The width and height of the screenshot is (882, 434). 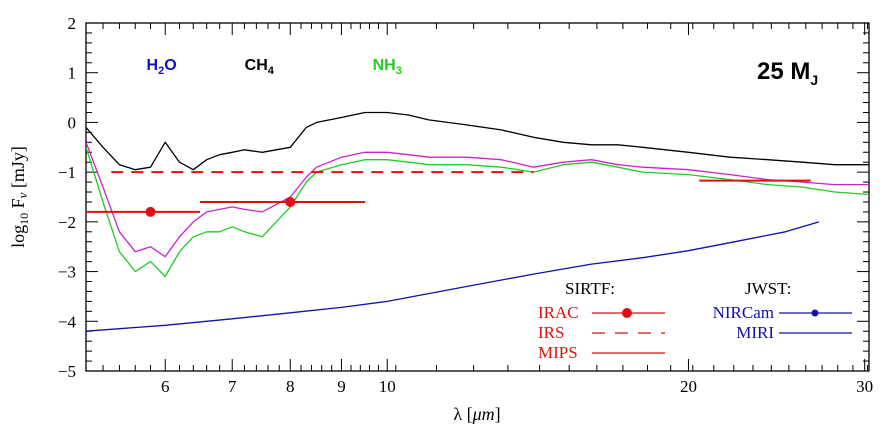 I want to click on x-tick-label: 7, so click(x=232, y=386).